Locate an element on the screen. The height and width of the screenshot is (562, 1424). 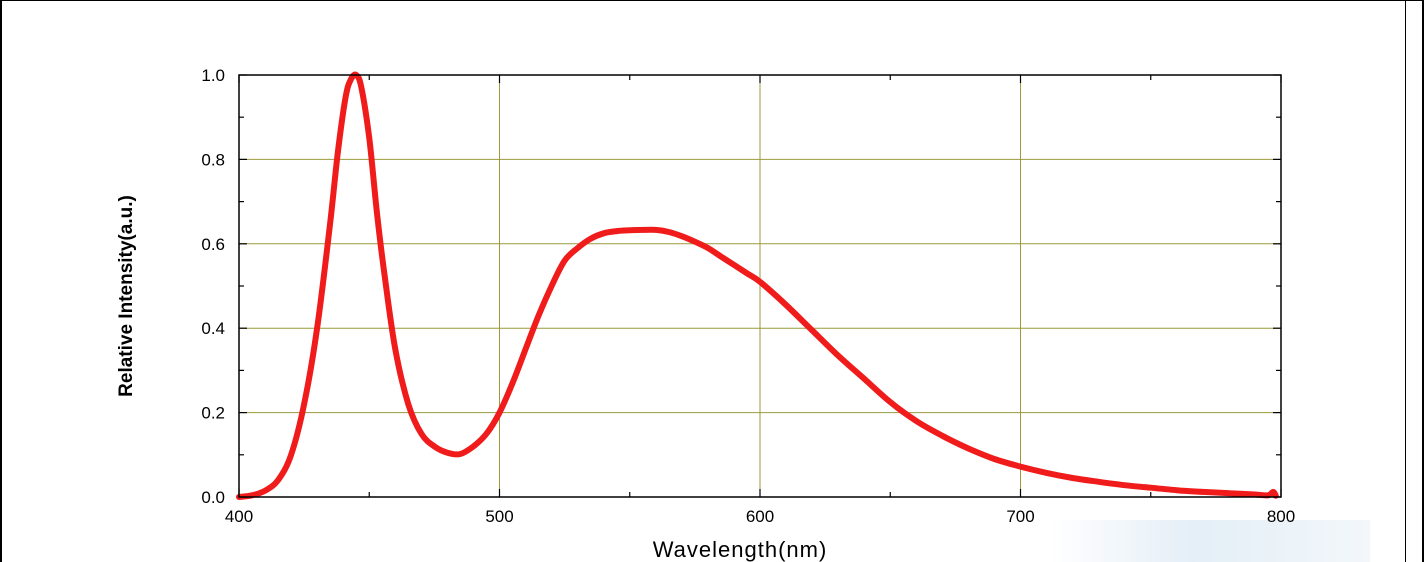
x-tick-label: 600 is located at coordinates (760, 516).